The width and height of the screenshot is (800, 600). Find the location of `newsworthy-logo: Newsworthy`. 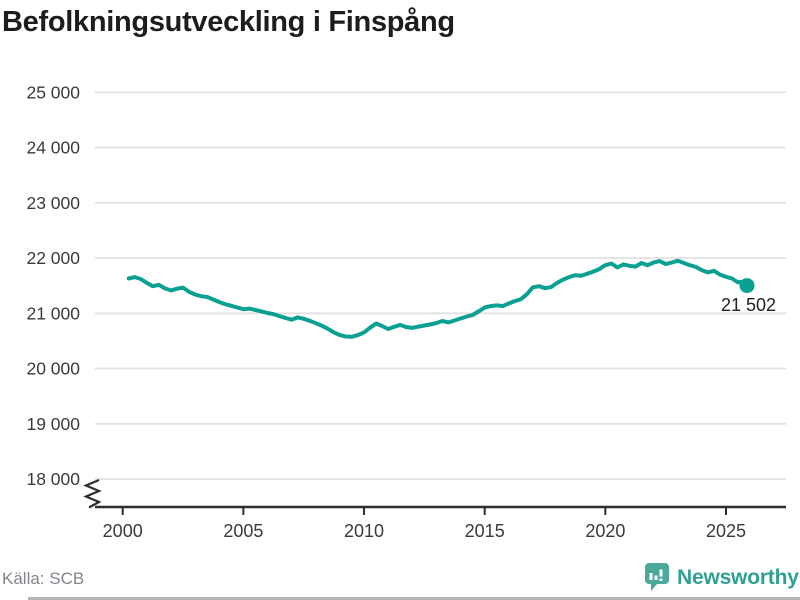

newsworthy-logo: Newsworthy is located at coordinates (721, 578).